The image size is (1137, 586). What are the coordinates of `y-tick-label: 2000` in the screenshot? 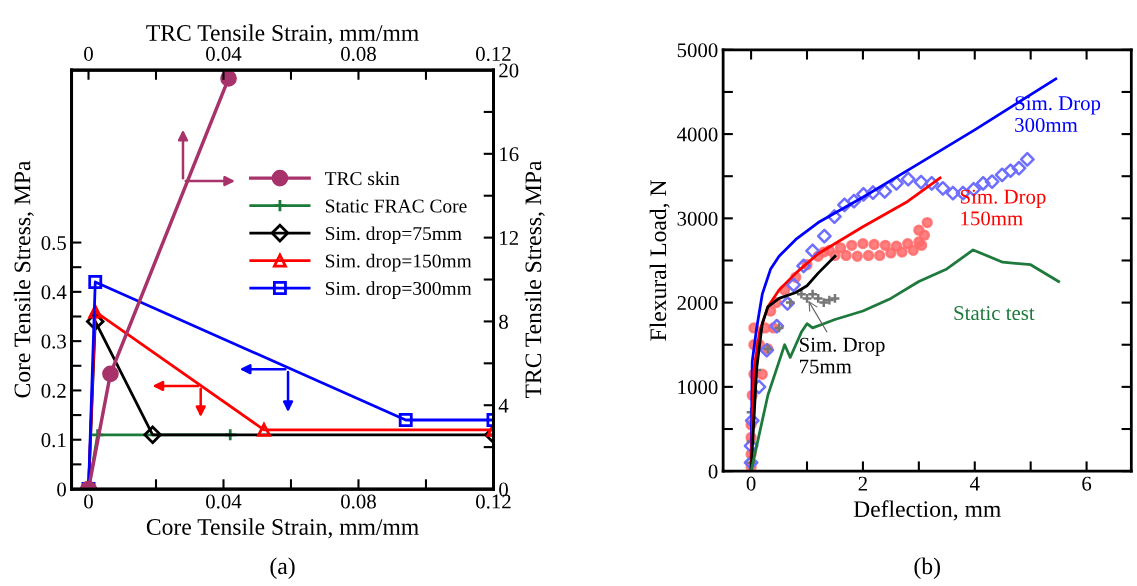 It's located at (697, 303).